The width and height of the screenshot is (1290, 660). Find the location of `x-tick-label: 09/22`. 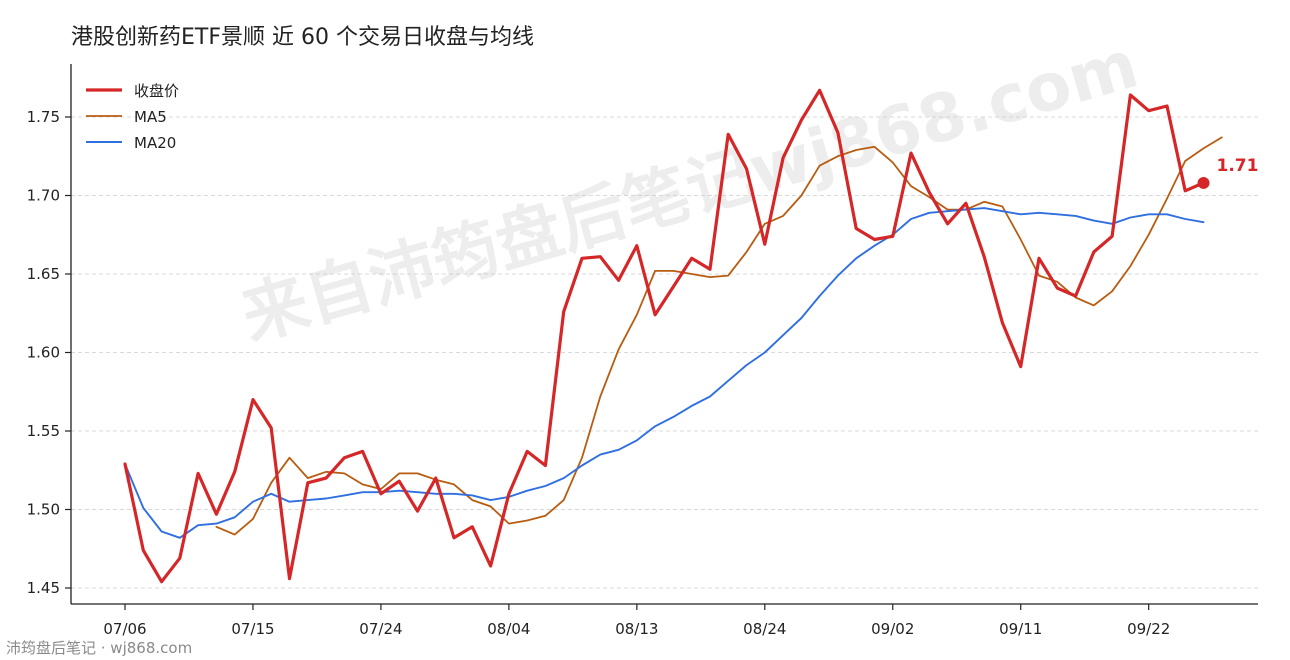

x-tick-label: 09/22 is located at coordinates (1148, 629).